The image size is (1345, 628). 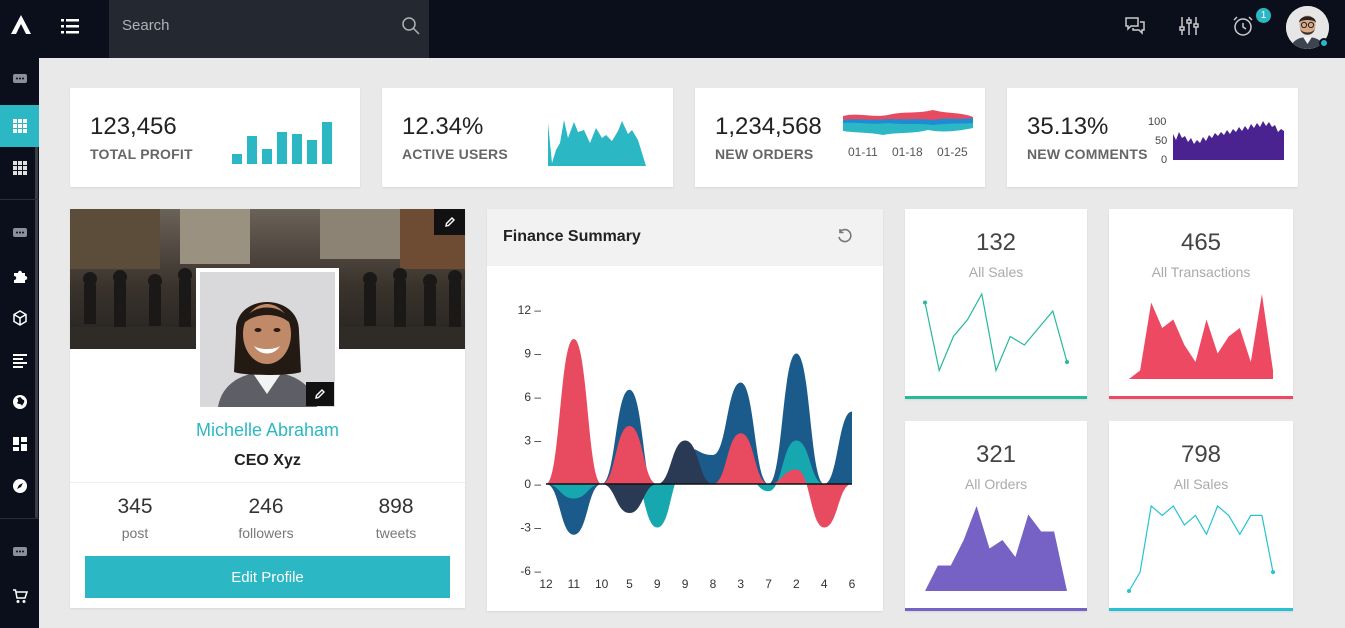 What do you see at coordinates (396, 506) in the screenshot?
I see `profile-stat-value: 898` at bounding box center [396, 506].